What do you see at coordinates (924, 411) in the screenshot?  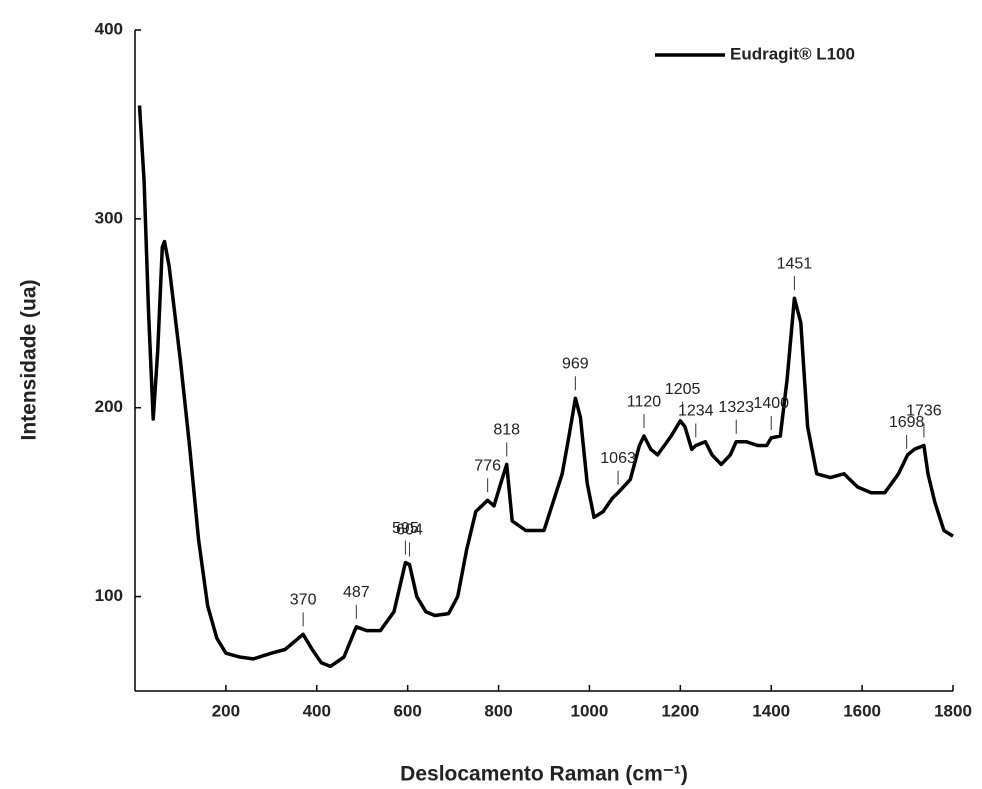 I see `annotation: 1736` at bounding box center [924, 411].